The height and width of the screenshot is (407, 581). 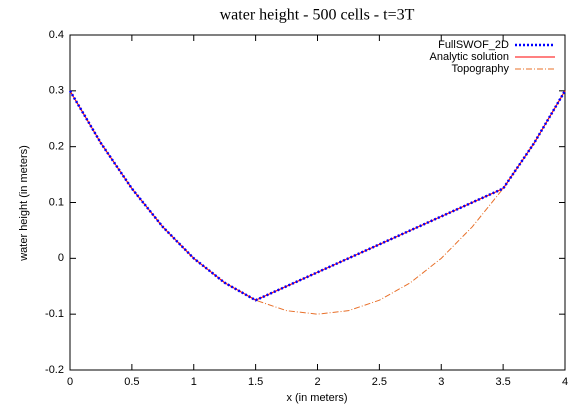 I want to click on chart-title: water height - 500 cells - t=3T, so click(x=317, y=15).